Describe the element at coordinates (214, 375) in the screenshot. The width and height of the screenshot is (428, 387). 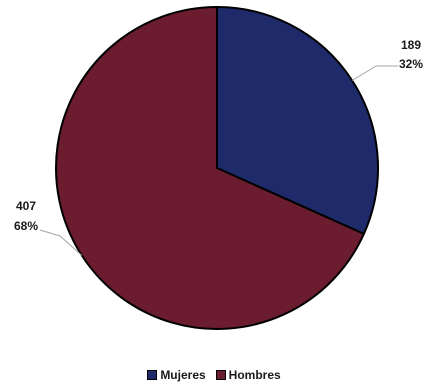
I see `chart-legend: Mujeres Hombres` at that location.